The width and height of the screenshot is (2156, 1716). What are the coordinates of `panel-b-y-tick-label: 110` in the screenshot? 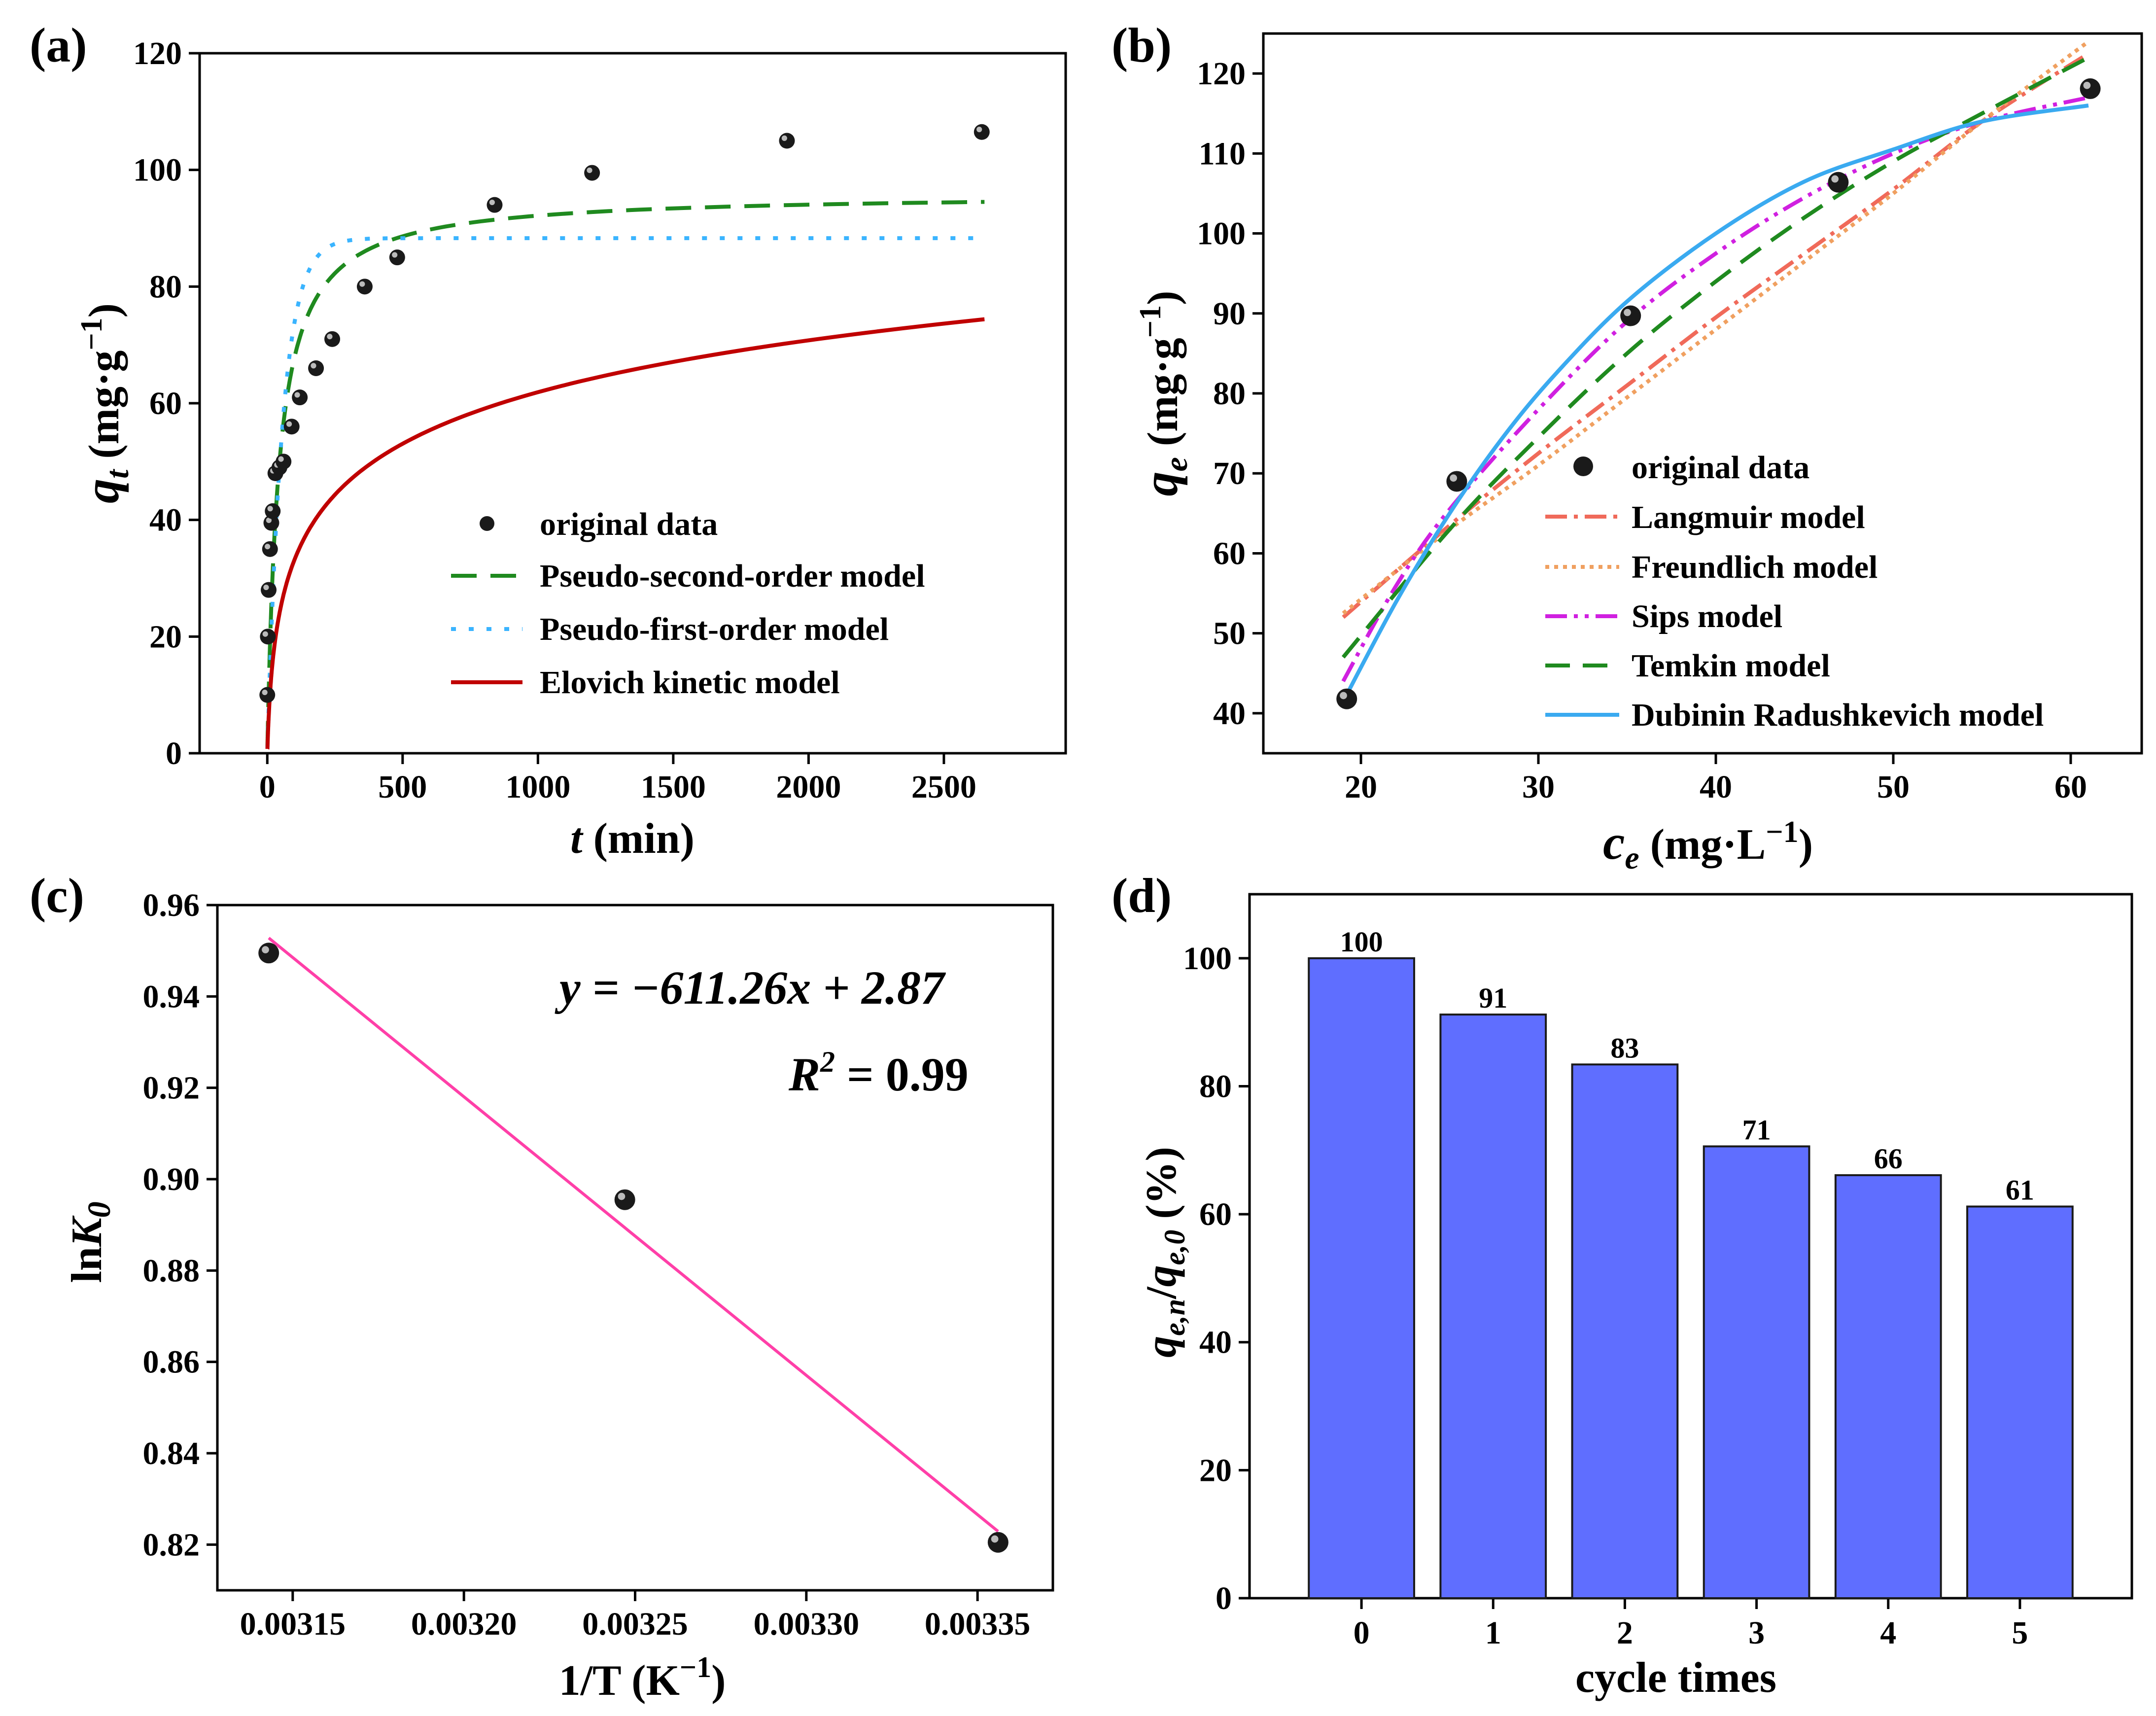 It's located at (1222, 154).